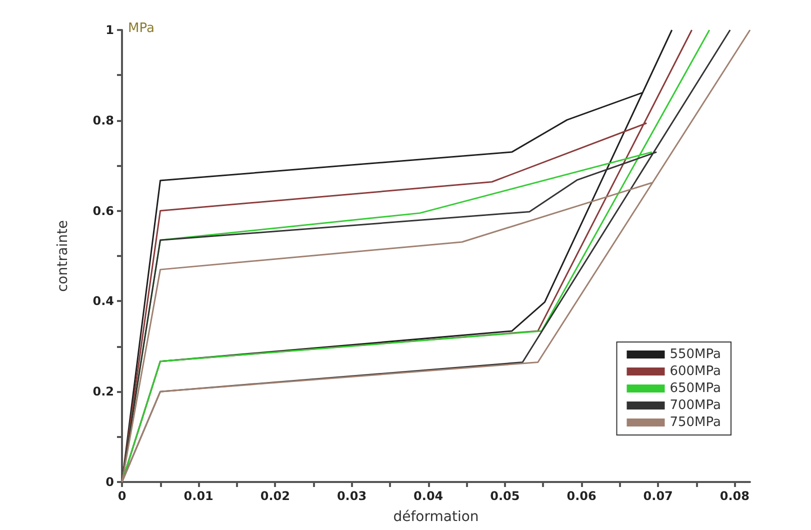 The width and height of the screenshot is (811, 530). Describe the element at coordinates (429, 496) in the screenshot. I see `x-tick-label: 0.04` at that location.